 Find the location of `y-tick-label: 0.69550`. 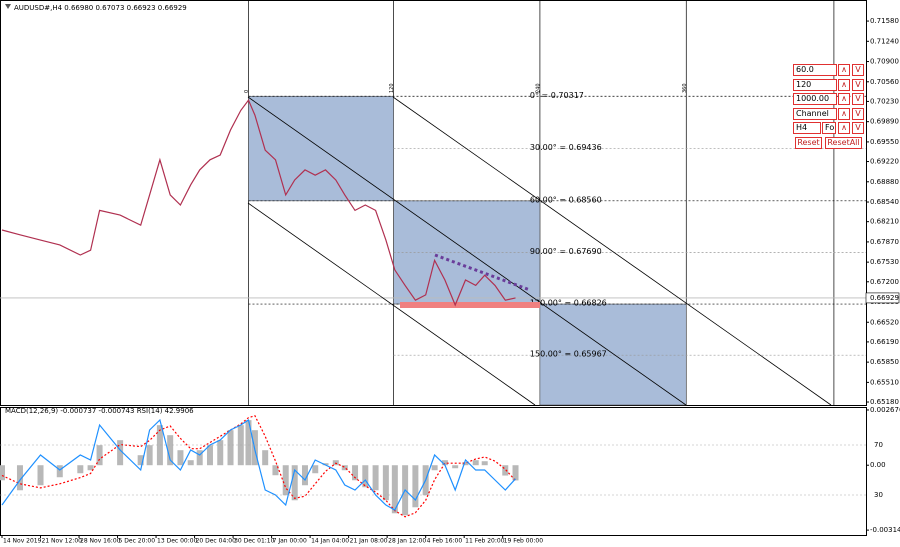

y-tick-label: 0.69550 is located at coordinates (884, 142).